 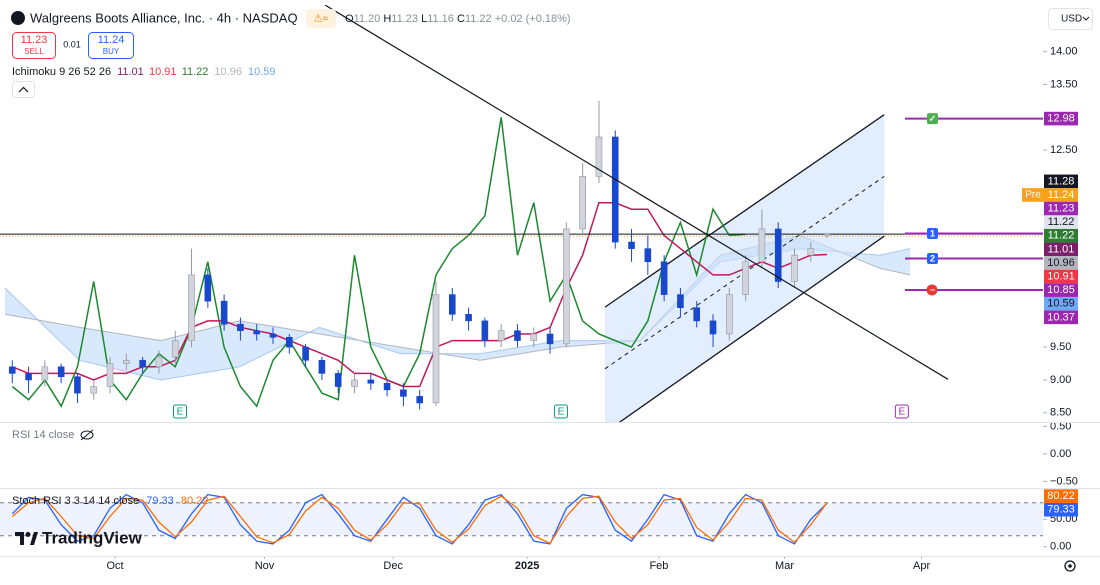 I want to click on sell-label: SELL, so click(x=34, y=51).